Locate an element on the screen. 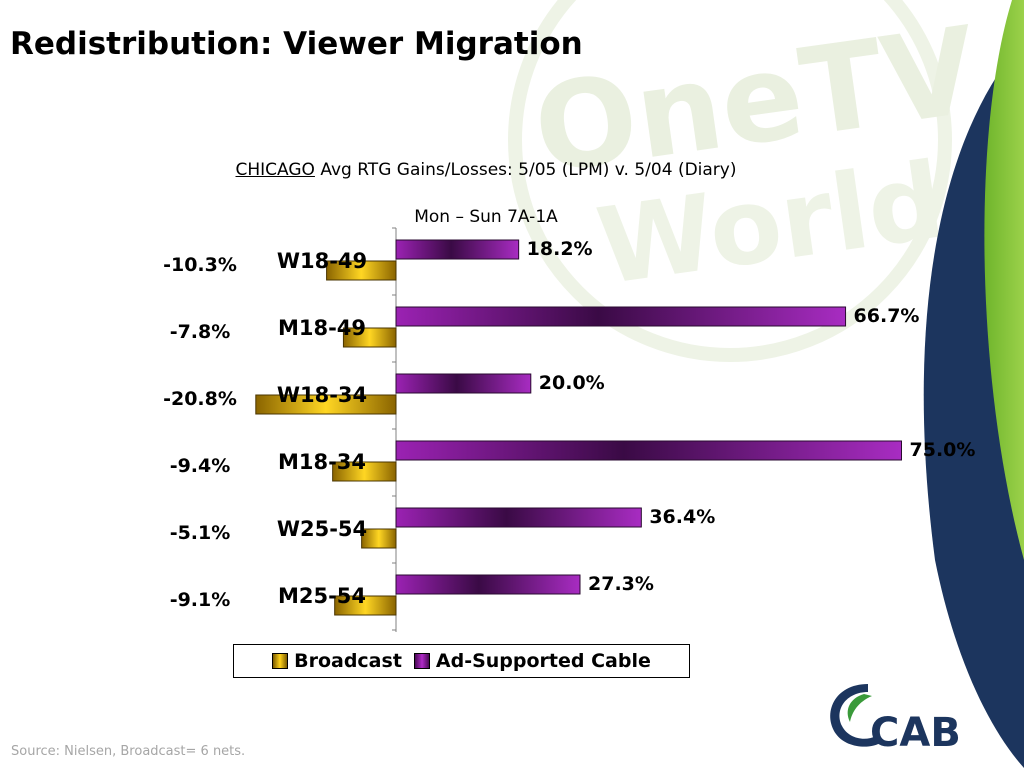  category-label-m18-34: M18-34 is located at coordinates (322, 462).